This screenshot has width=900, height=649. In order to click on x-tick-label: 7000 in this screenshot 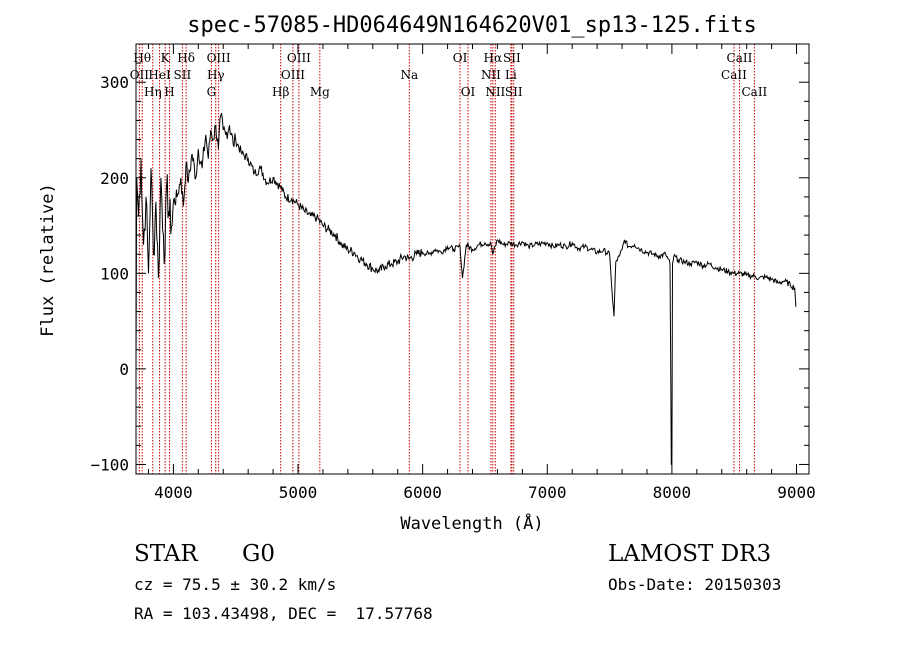, I will do `click(547, 492)`.